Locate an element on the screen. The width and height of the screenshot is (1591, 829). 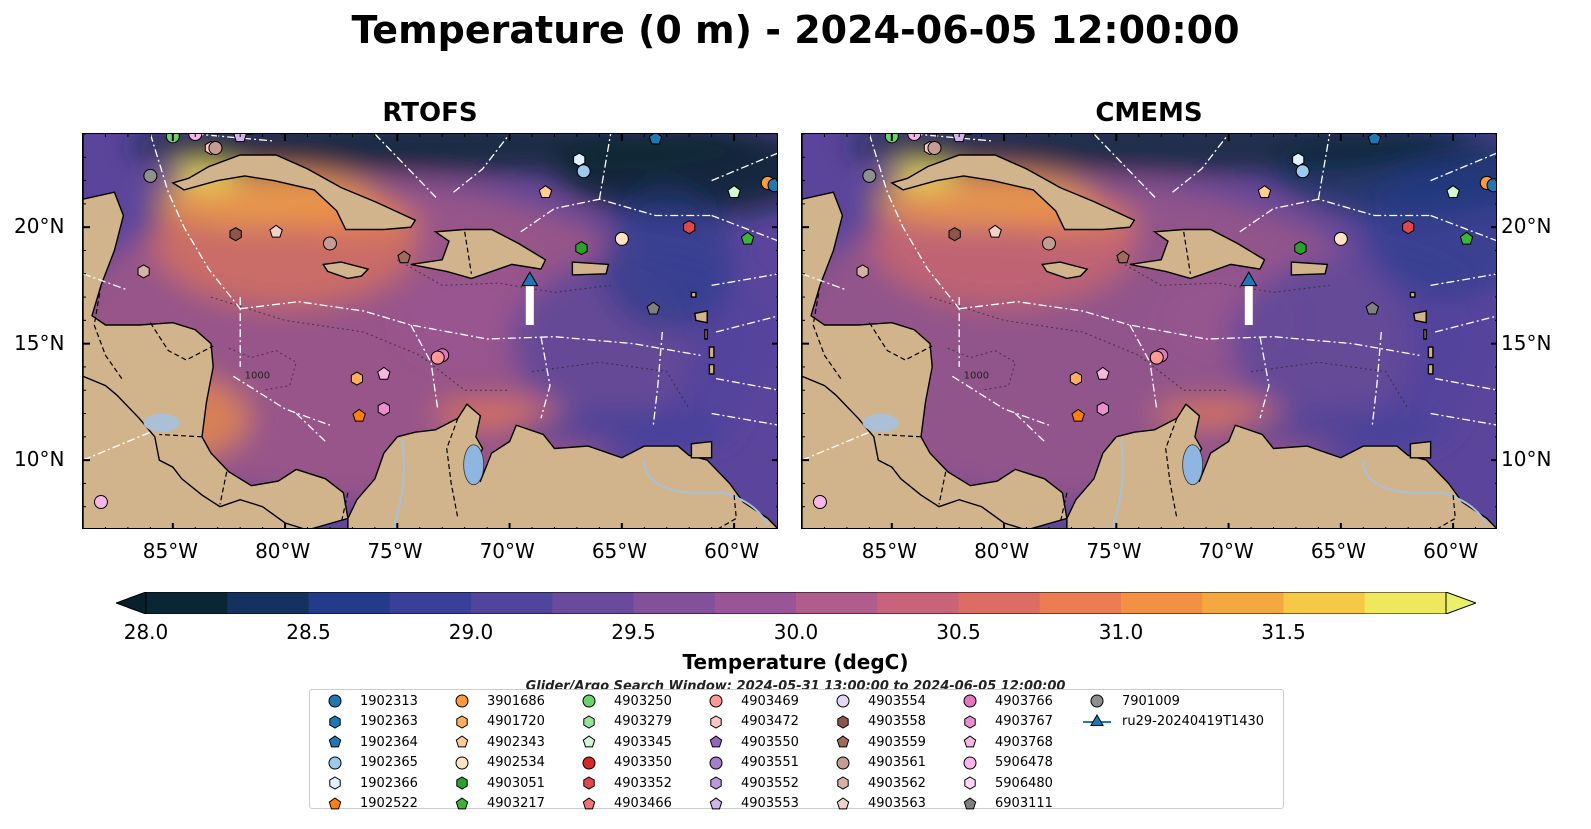
legend-label: 7901009 is located at coordinates (1151, 701).